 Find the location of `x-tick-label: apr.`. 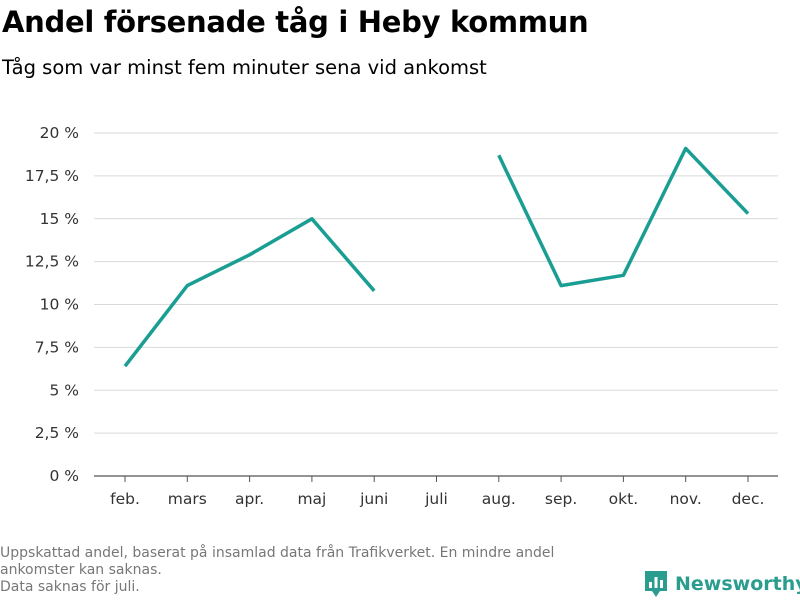

x-tick-label: apr. is located at coordinates (249, 499).